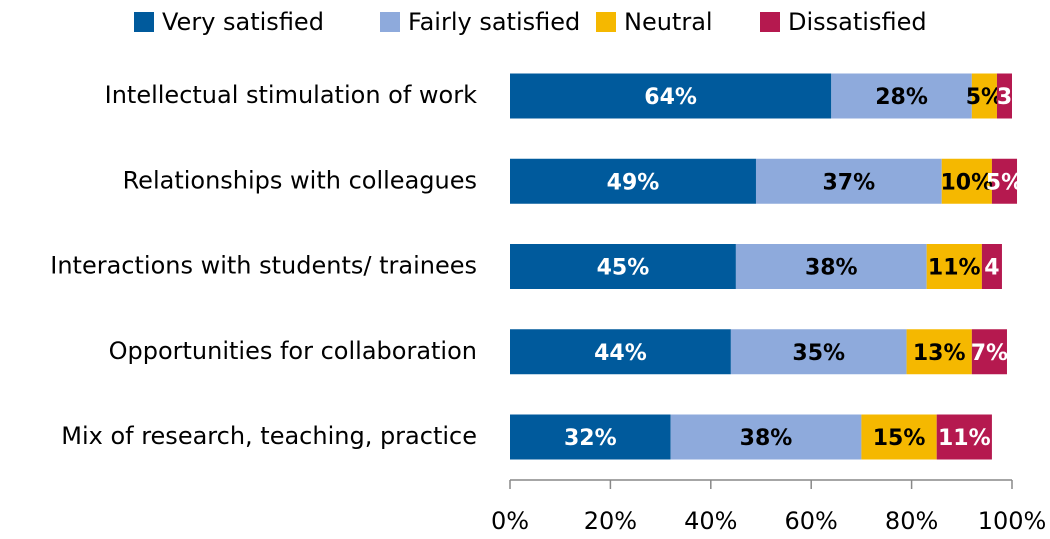  I want to click on value-label: 15%, so click(899, 438).